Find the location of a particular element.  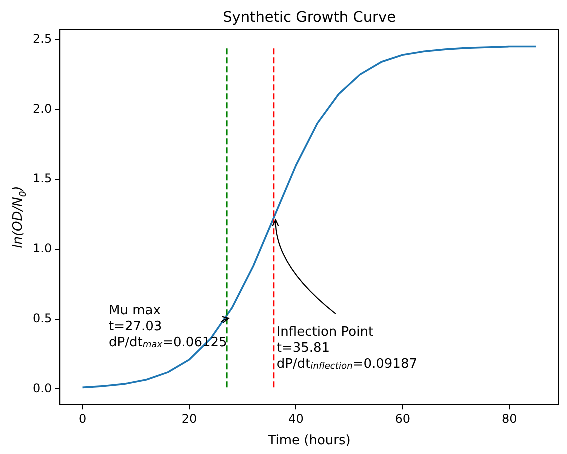

x-tick-label: 0 is located at coordinates (82, 419).